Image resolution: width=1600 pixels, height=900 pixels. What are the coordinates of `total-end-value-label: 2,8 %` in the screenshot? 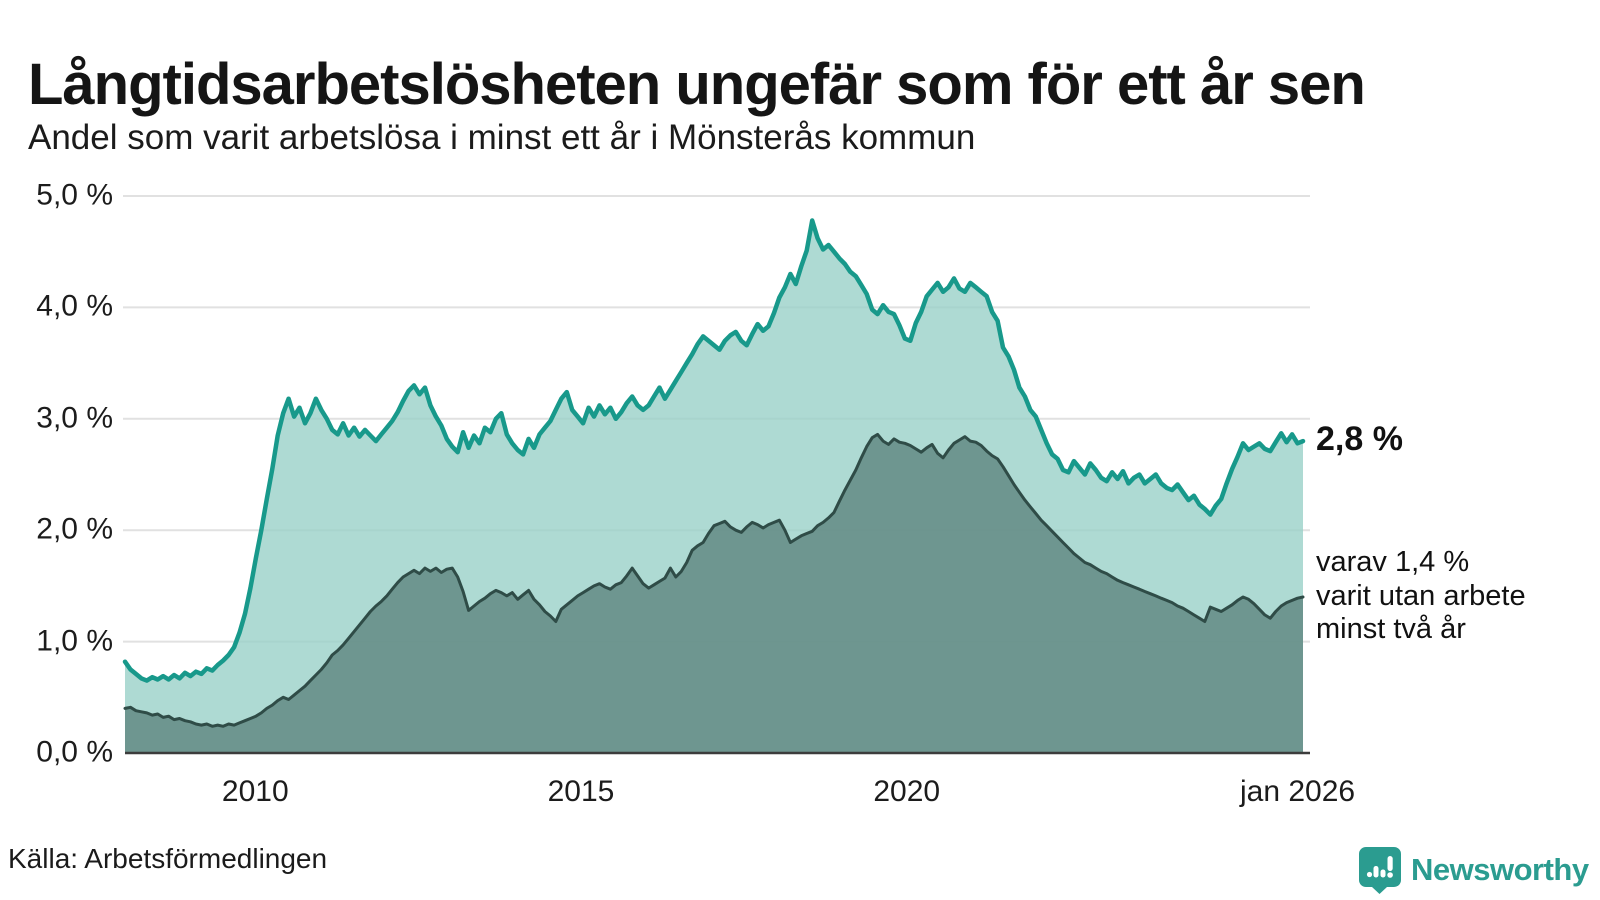 It's located at (1359, 439).